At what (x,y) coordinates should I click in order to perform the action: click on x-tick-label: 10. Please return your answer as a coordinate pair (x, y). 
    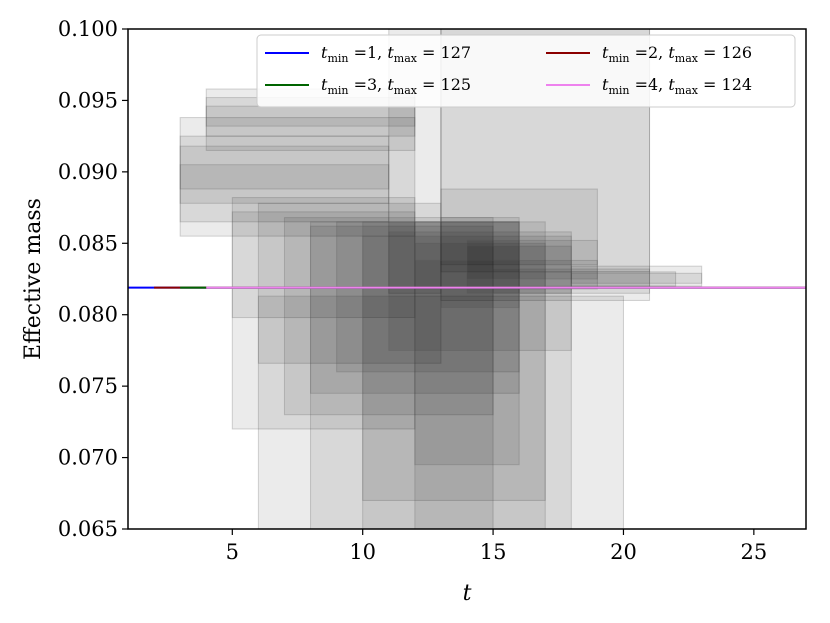
    Looking at the image, I should click on (362, 552).